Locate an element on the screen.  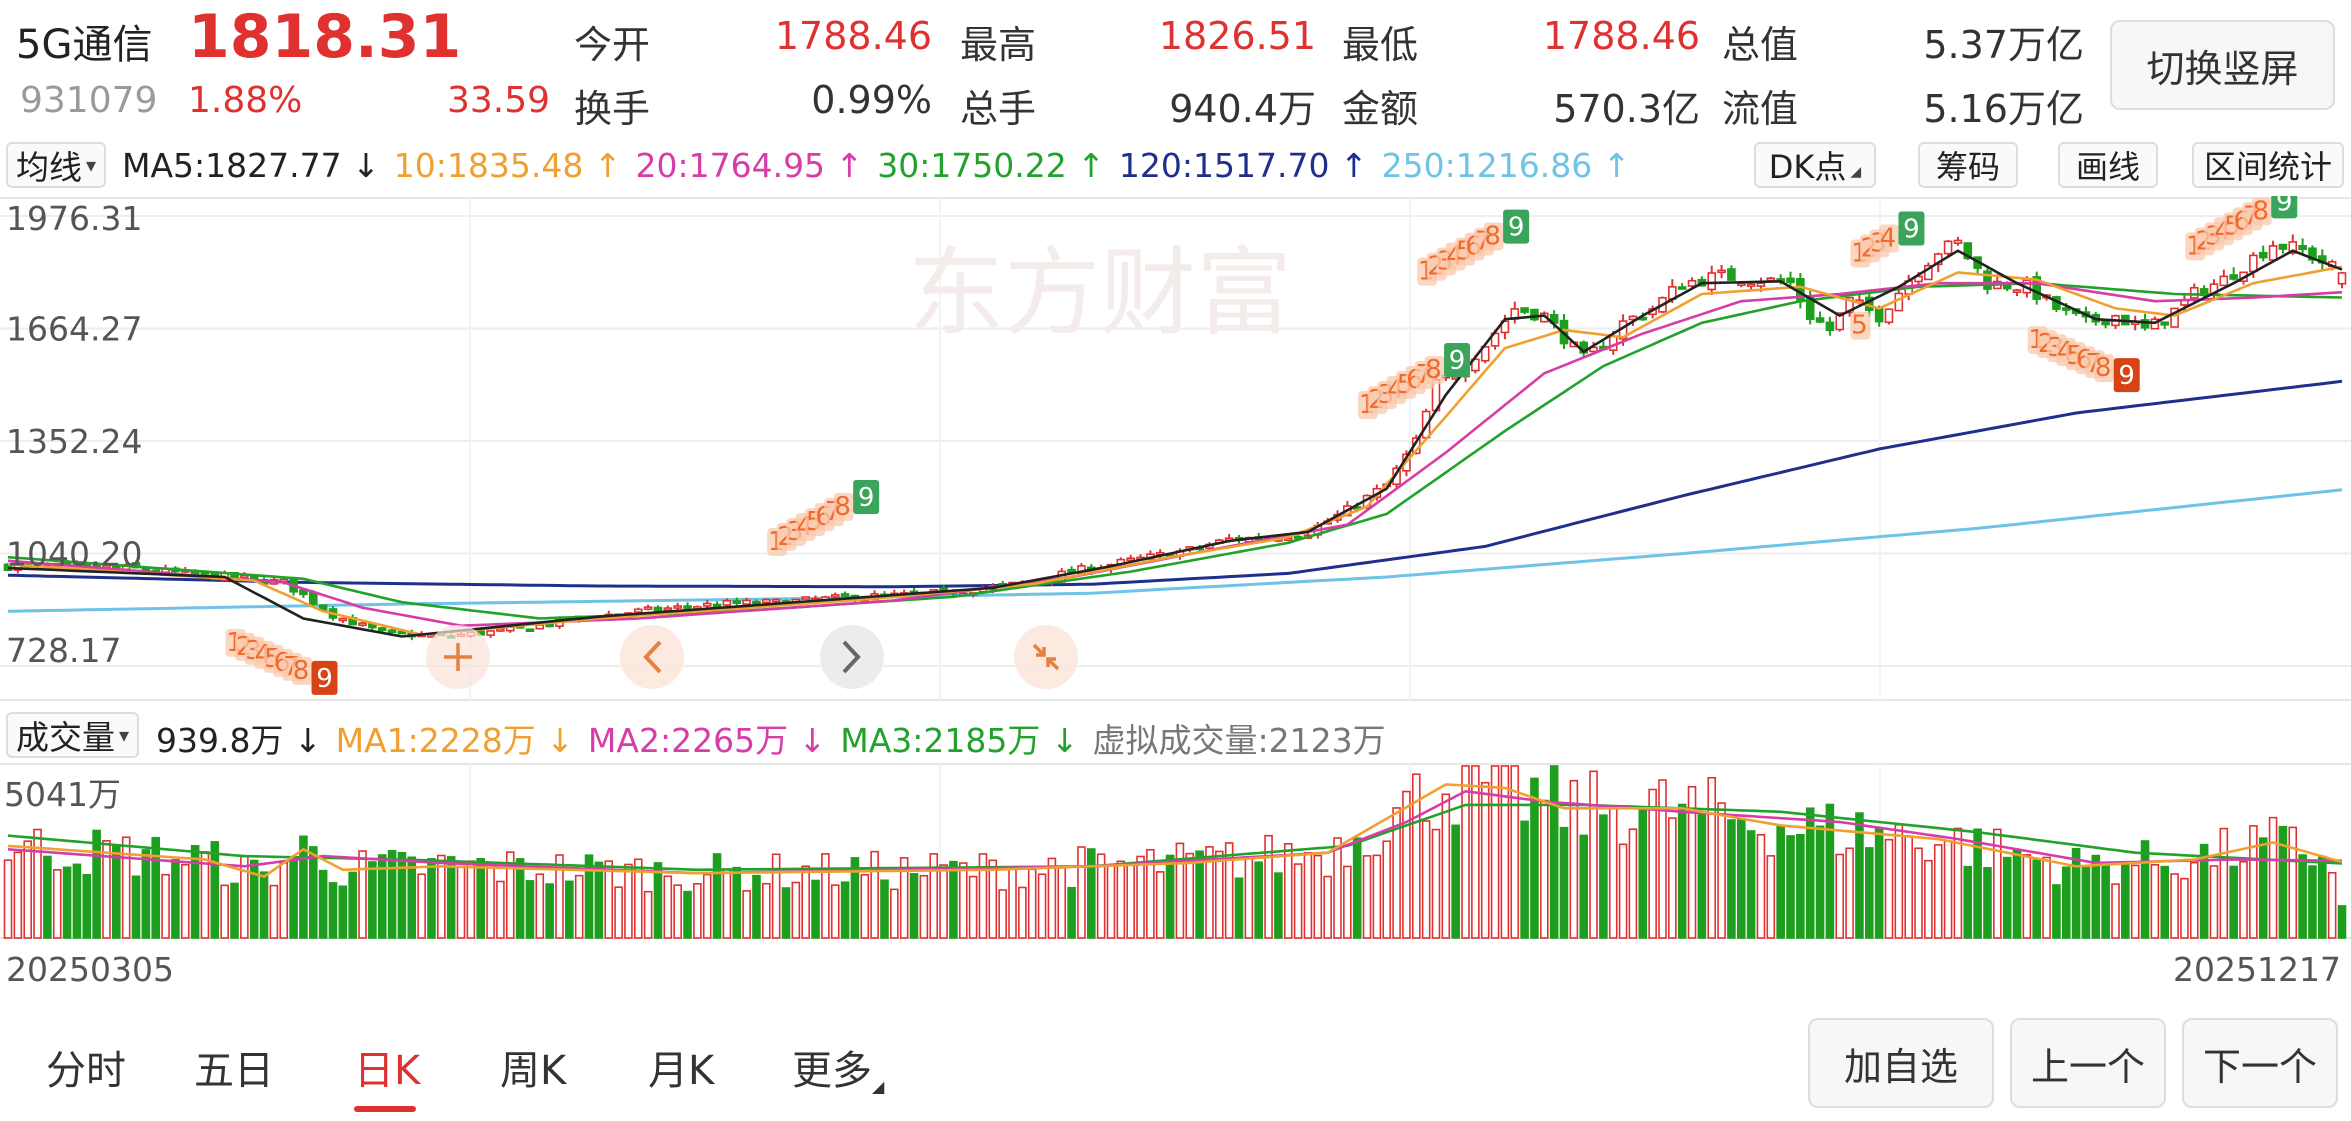
ma-legend-item-1: 10:1835.48 ↑ is located at coordinates (507, 165).